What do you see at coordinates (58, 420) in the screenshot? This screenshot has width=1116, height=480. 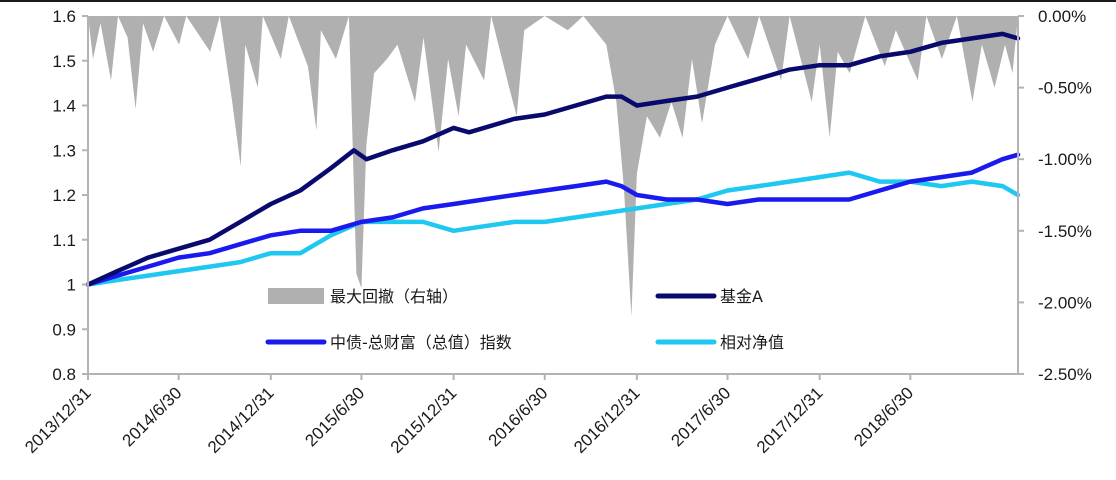 I see `x-tick-label: 2013/12/31` at bounding box center [58, 420].